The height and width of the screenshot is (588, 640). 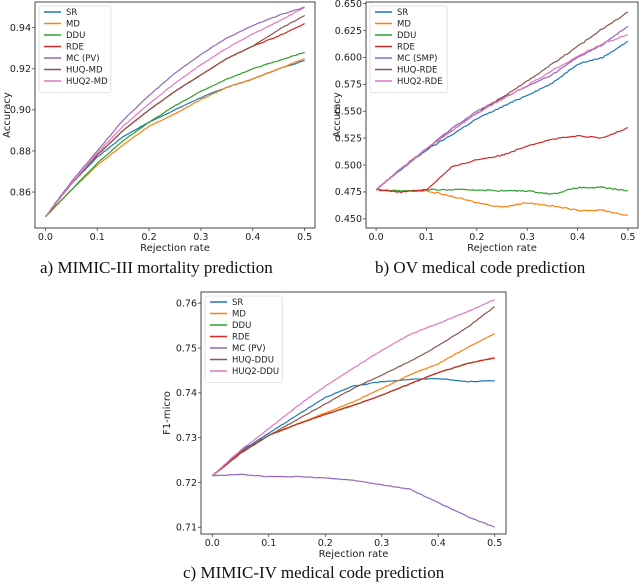 I want to click on caption-b: b) OV medical code prediction, so click(x=480, y=267).